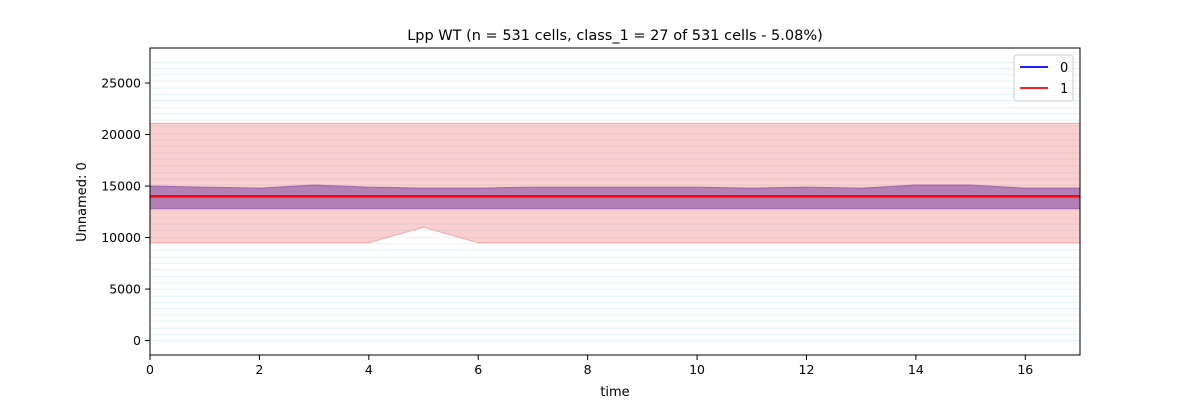  Describe the element at coordinates (121, 186) in the screenshot. I see `y-tick-label-15000: 15000` at that location.